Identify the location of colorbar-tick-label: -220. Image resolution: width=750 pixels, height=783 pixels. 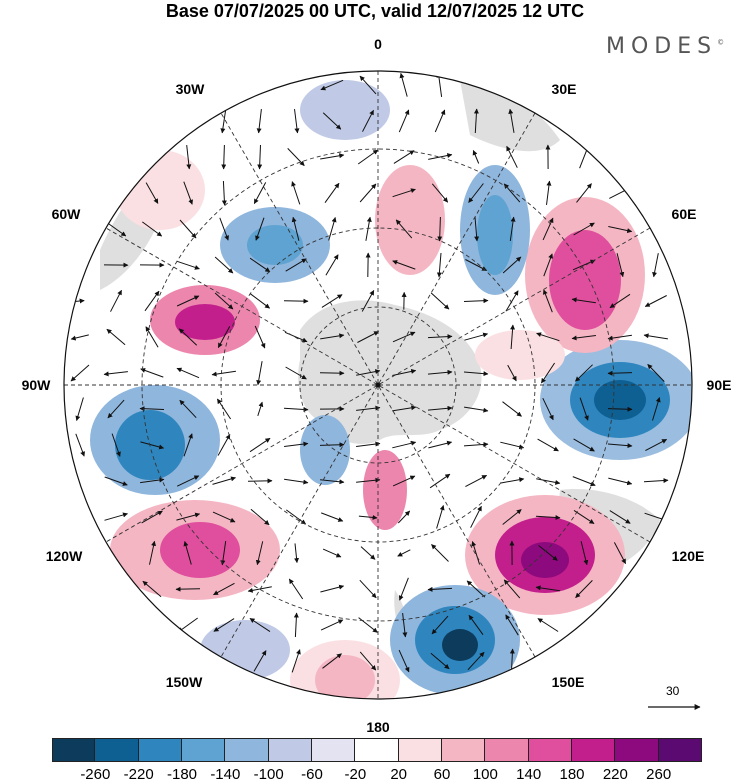
(138, 774).